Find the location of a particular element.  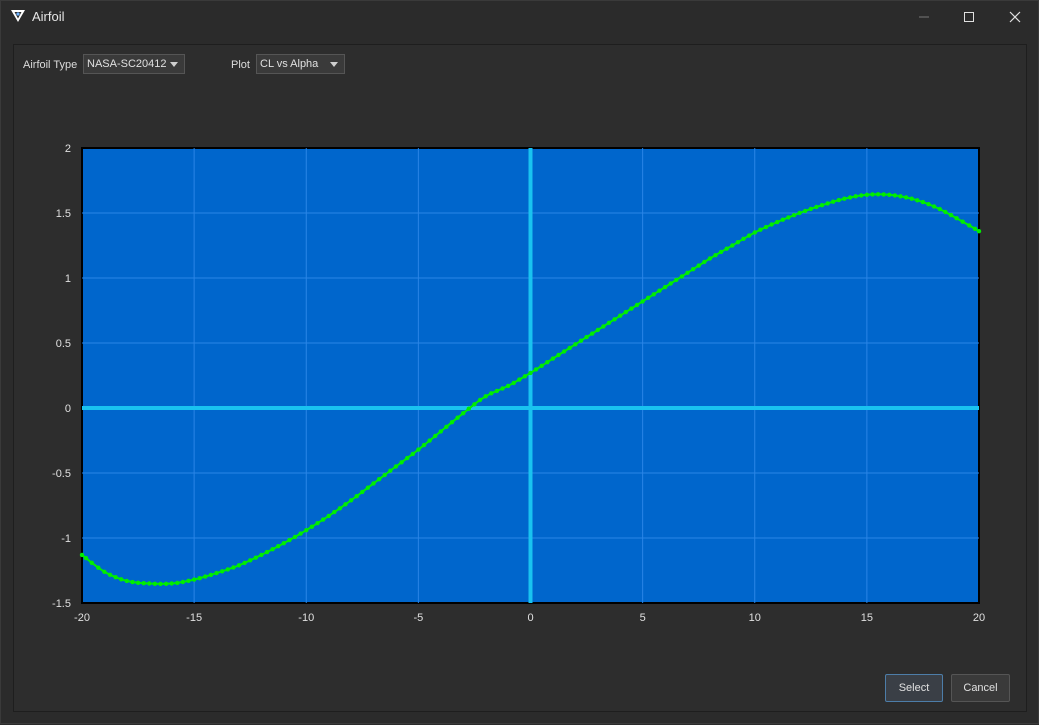

plot-dropdown: CL vs Alpha is located at coordinates (300, 64).